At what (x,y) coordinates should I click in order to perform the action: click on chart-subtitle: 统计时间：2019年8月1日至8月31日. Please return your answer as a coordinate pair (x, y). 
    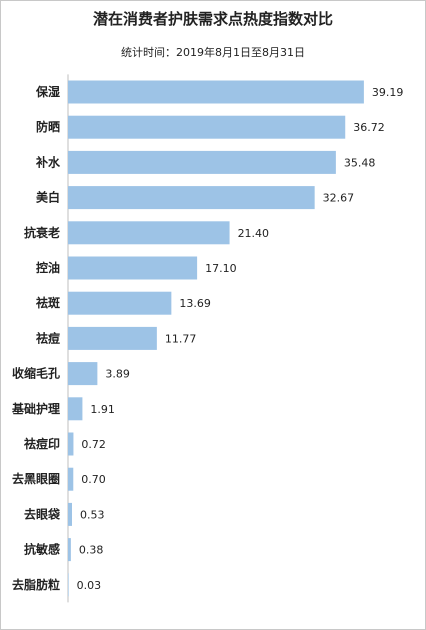
    Looking at the image, I should click on (213, 52).